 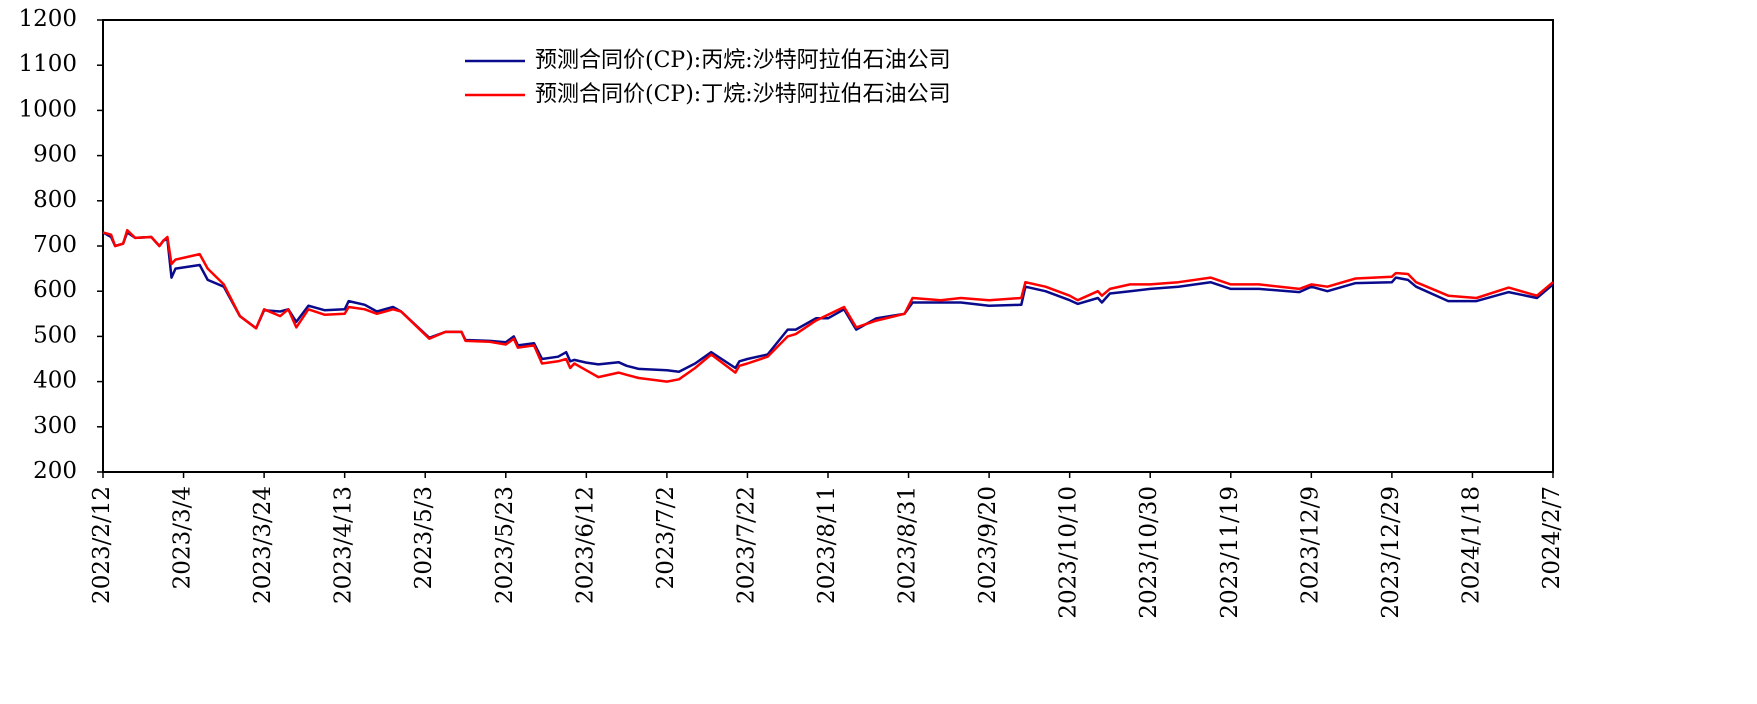 What do you see at coordinates (55, 426) in the screenshot?
I see `y-tick-label: 300` at bounding box center [55, 426].